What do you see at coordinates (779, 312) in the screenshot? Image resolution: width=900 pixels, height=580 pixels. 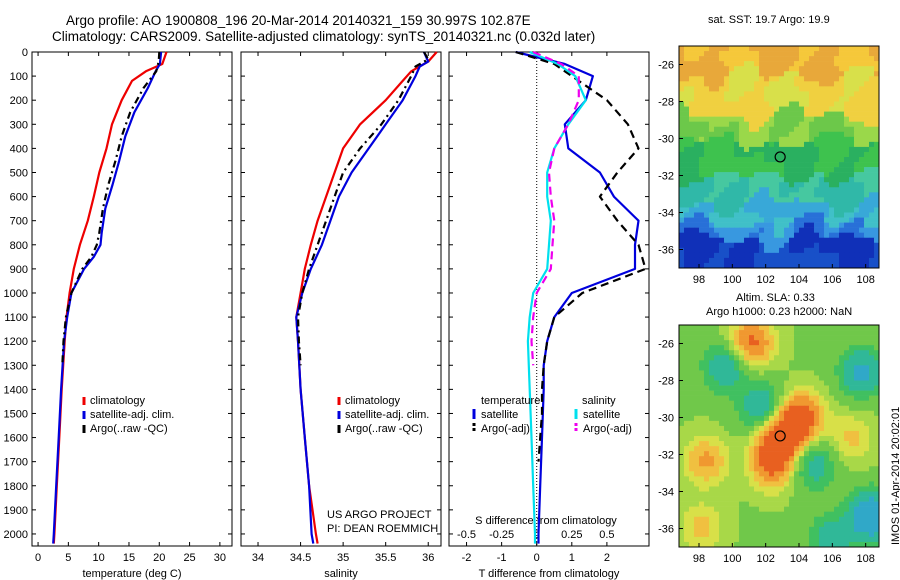 I see `sla-map-title-line2: Argo h1000: 0.23 h2000: NaN` at bounding box center [779, 312].